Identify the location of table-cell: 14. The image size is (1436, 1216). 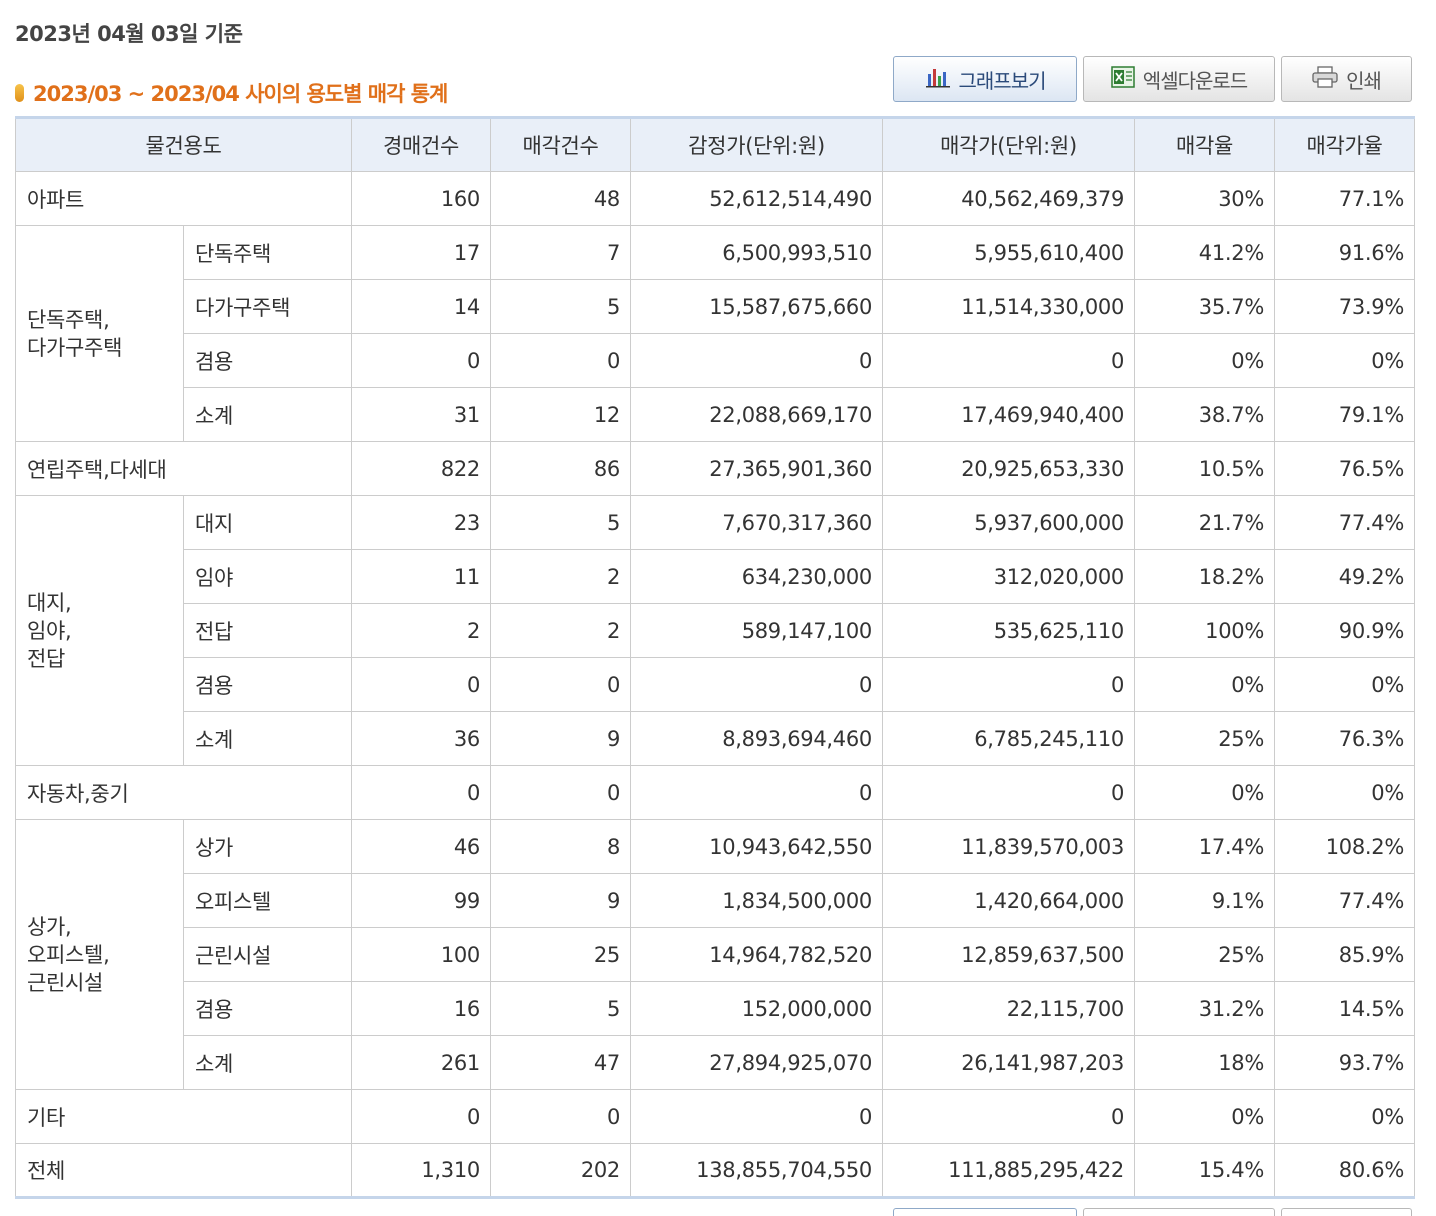
(421, 306).